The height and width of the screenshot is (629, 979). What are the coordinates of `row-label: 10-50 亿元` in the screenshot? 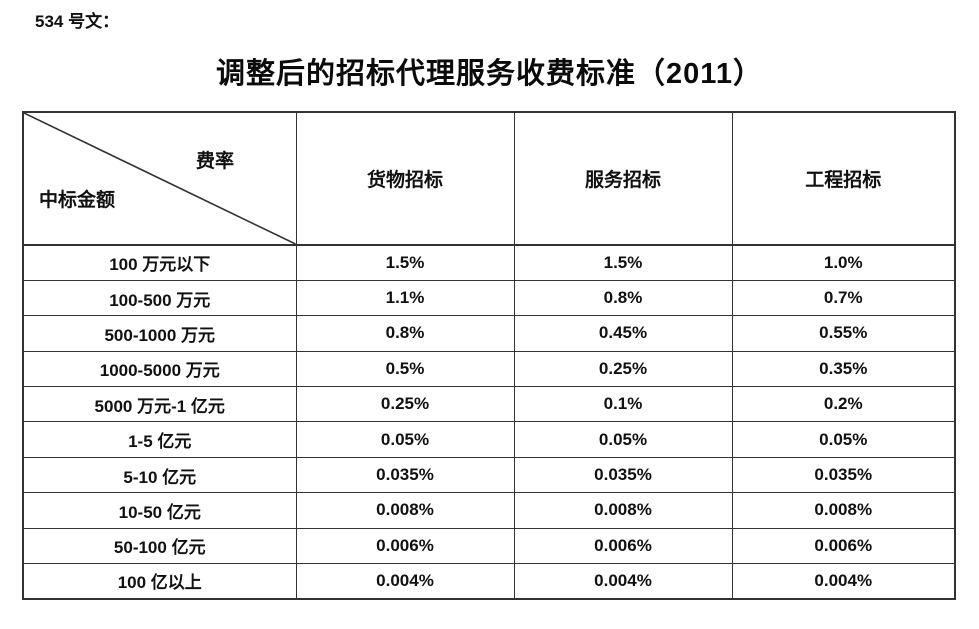 It's located at (159, 510).